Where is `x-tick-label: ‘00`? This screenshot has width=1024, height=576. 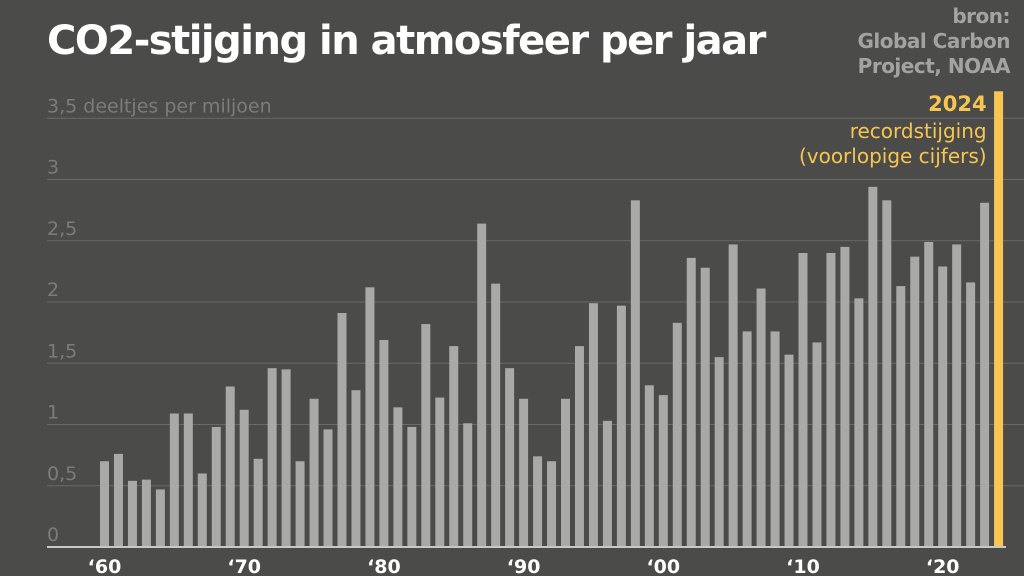
x-tick-label: ‘00 is located at coordinates (663, 566).